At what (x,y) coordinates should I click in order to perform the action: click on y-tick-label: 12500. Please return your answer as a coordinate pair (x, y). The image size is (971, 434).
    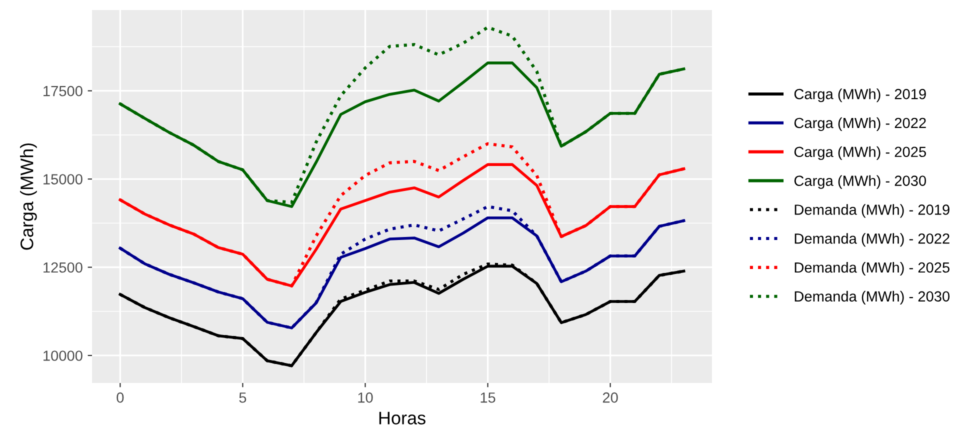
    Looking at the image, I should click on (63, 267).